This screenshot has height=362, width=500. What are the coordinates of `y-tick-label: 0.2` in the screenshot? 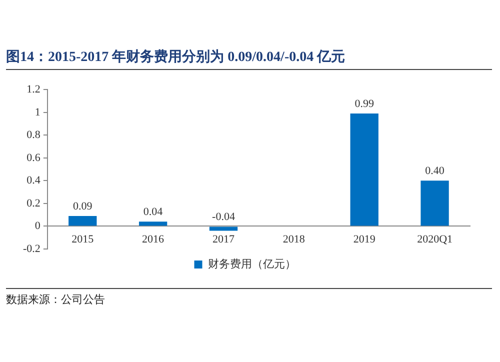 It's located at (33, 203).